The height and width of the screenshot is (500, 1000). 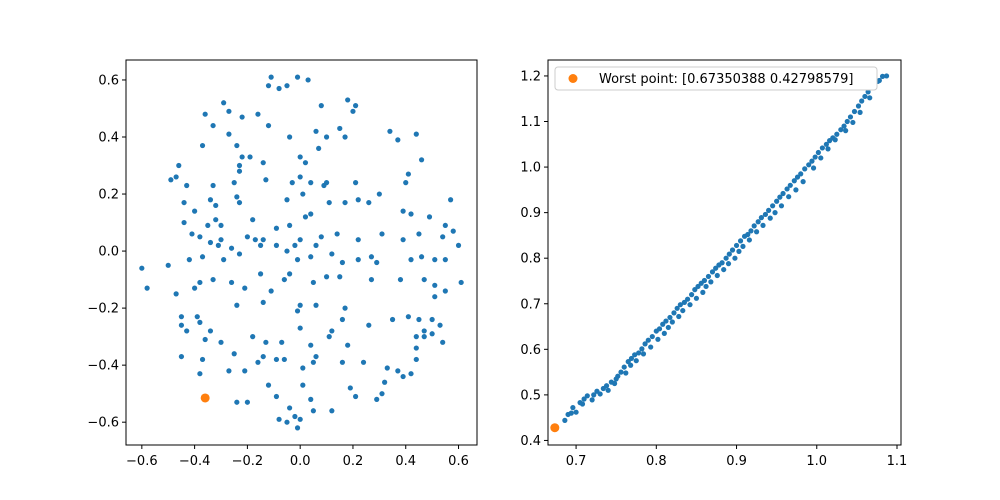 What do you see at coordinates (108, 195) in the screenshot?
I see `left-y-tick-label-4: 0.2` at bounding box center [108, 195].